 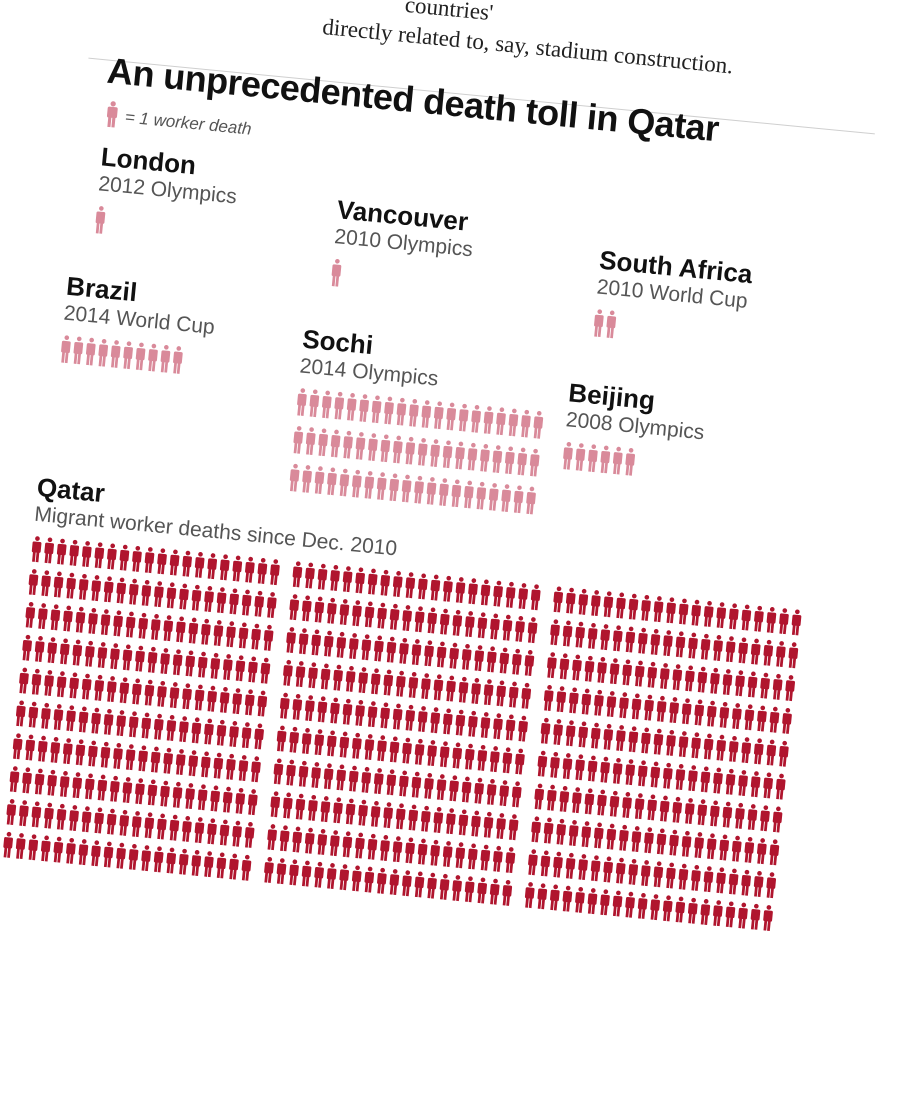 I want to click on legend-key: = 1 worker death, so click(x=178, y=119).